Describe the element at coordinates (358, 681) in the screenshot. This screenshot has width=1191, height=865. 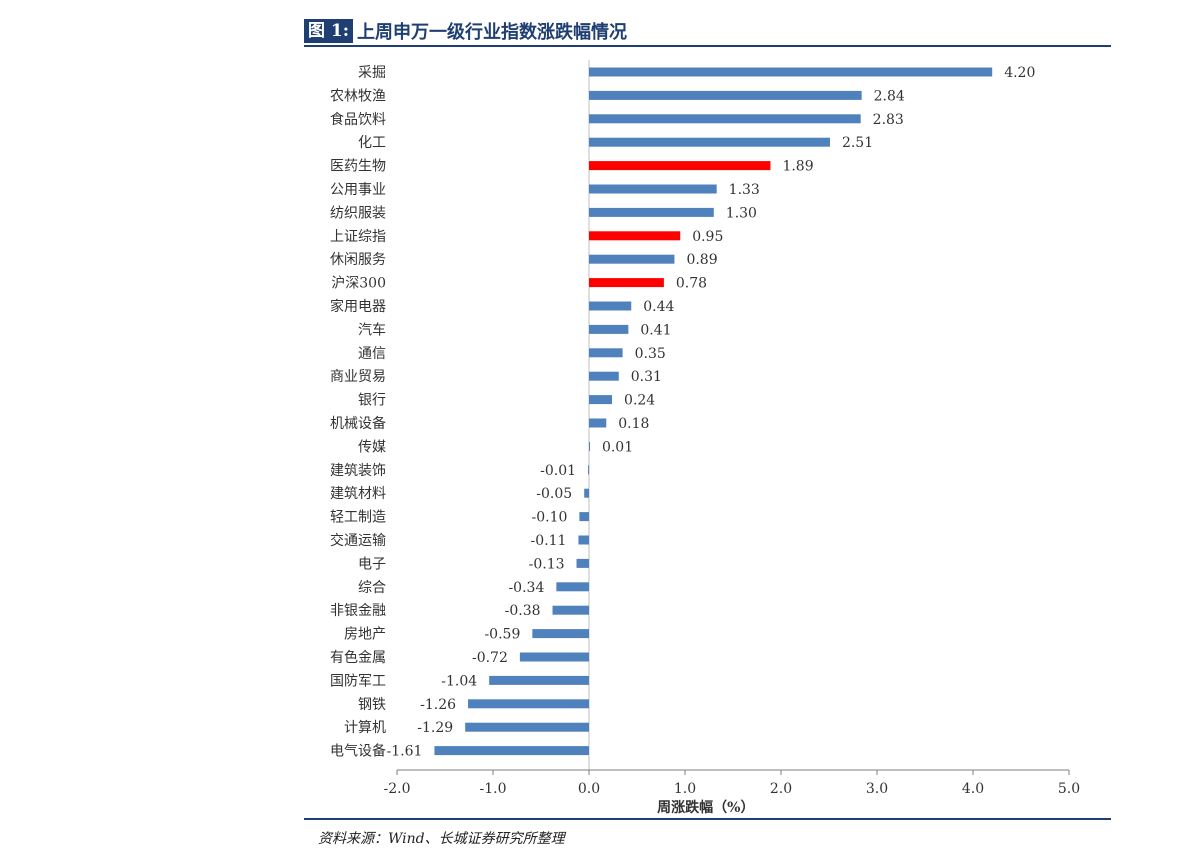
I see `category-label: 国防军工` at that location.